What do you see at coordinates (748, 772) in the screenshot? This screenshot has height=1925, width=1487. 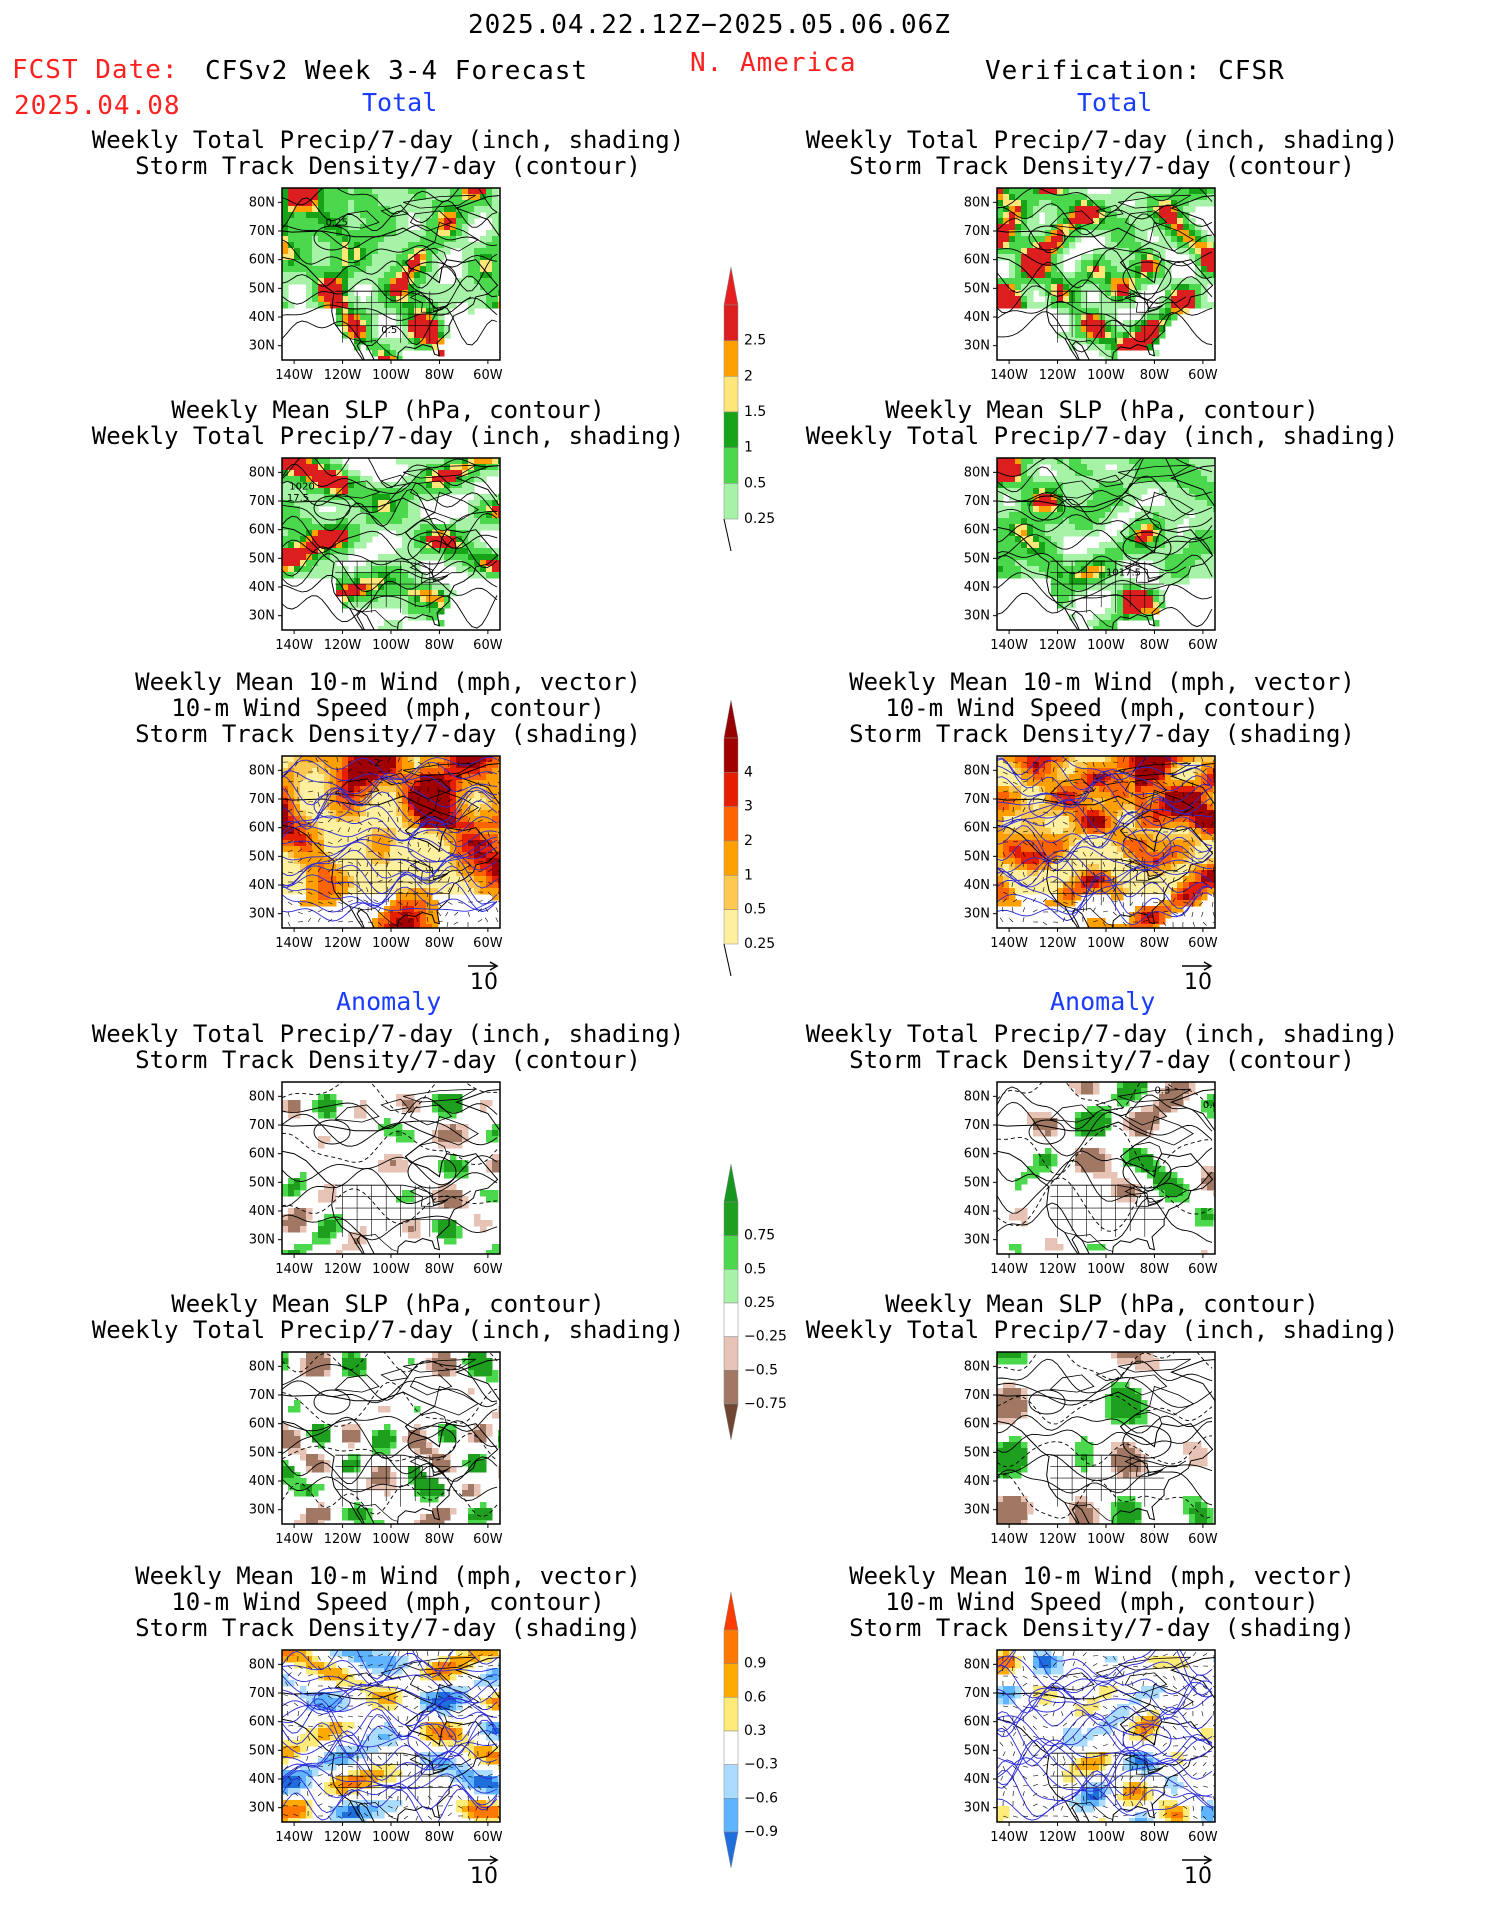 I see `colorbar-label: 4` at bounding box center [748, 772].